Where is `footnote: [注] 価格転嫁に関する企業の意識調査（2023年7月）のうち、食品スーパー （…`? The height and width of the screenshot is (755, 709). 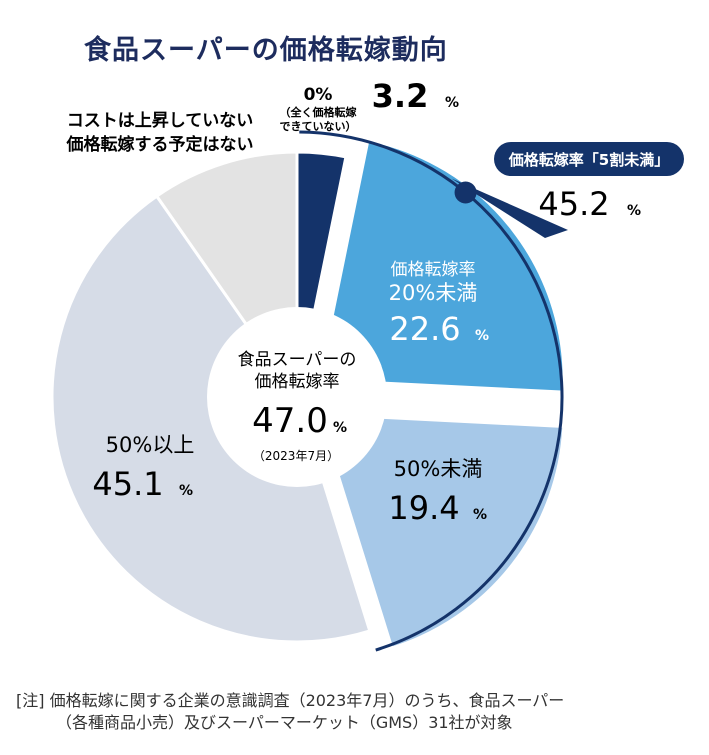
footnote: [注] 価格転嫁に関する企業の意識調査（2023年7月）のうち、食品スーパー （… is located at coordinates (290, 712).